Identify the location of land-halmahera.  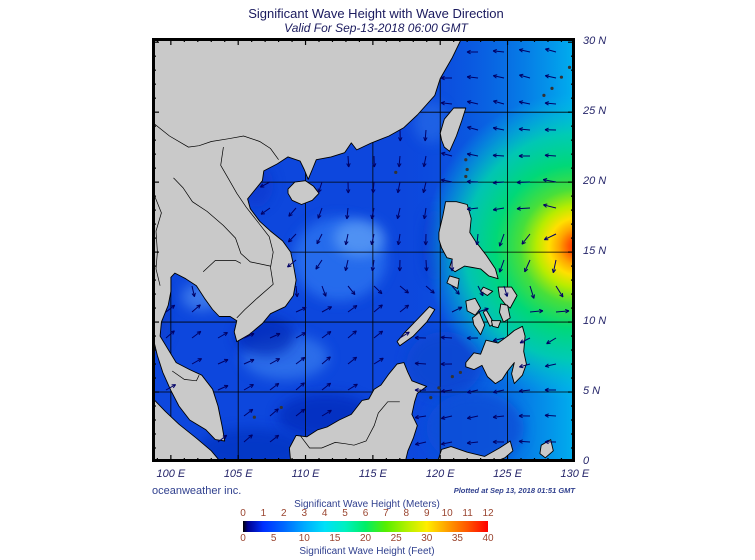
(546, 449).